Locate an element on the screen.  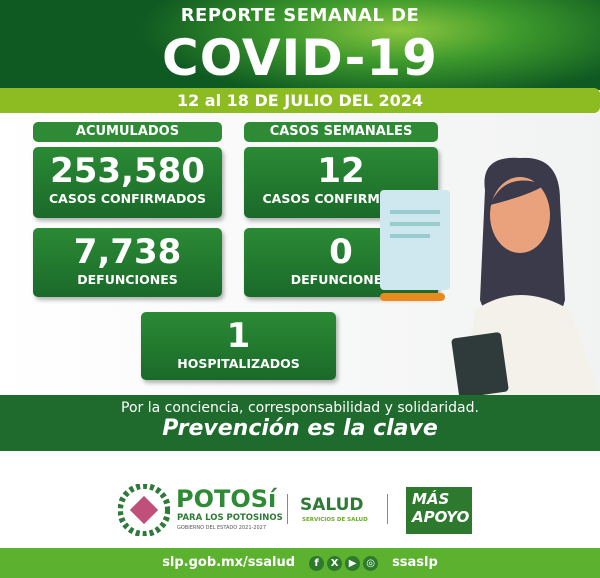
date-range: 12 al 18 DE JULIO DEL 2024 is located at coordinates (300, 100).